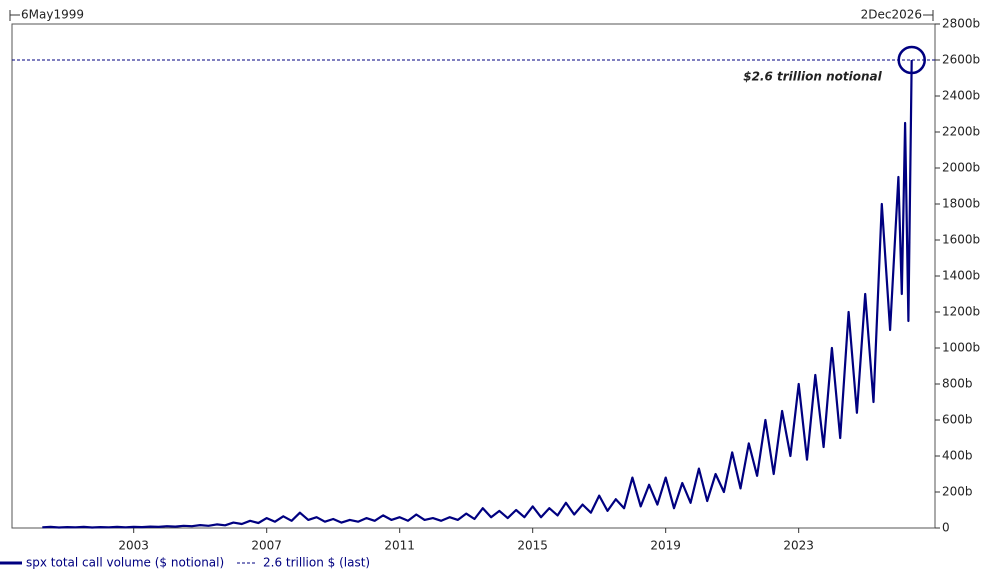 Image resolution: width=990 pixels, height=579 pixels. What do you see at coordinates (52, 15) in the screenshot?
I see `range-start: 6May1999` at bounding box center [52, 15].